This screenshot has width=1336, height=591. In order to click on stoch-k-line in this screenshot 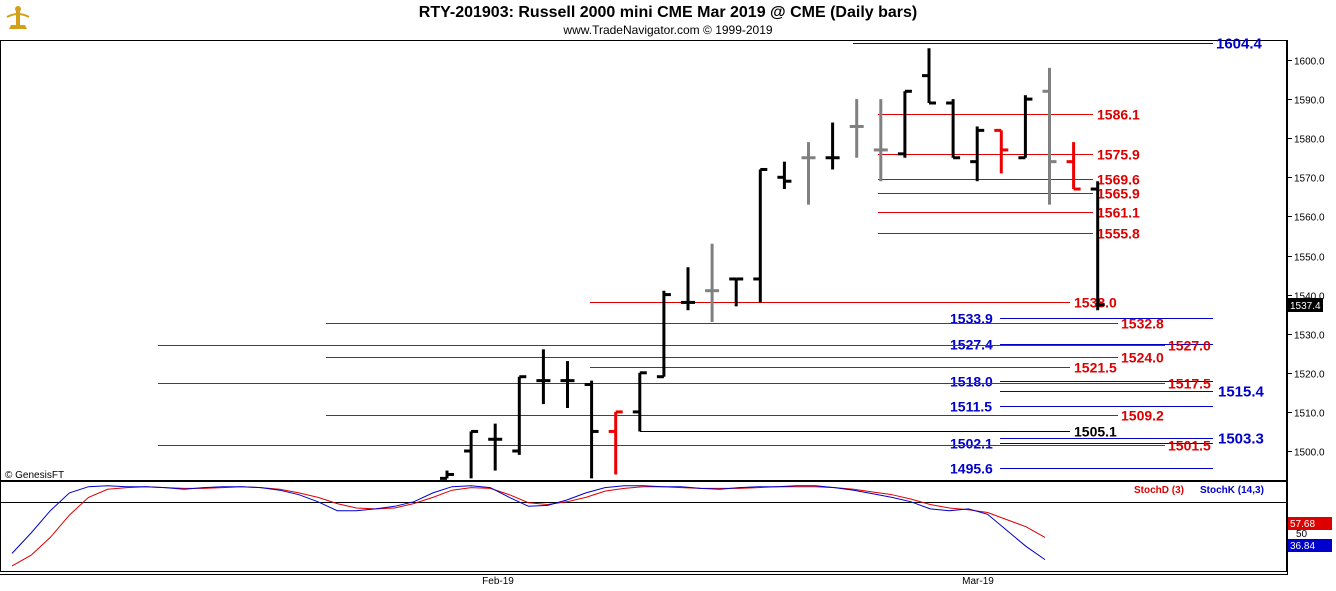, I will do `click(528, 523)`.